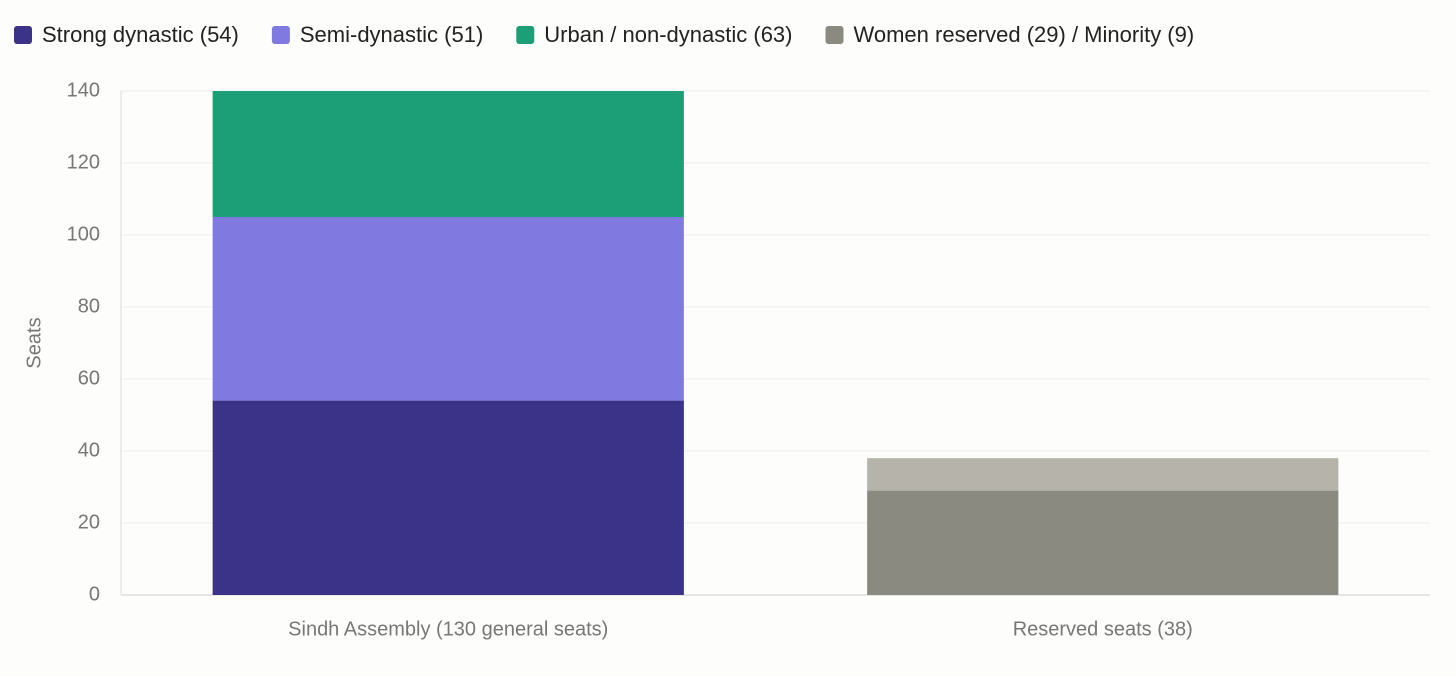 This screenshot has height=676, width=1456. Describe the element at coordinates (668, 34) in the screenshot. I see `legend-label: Urban / non-dynastic (63)` at that location.